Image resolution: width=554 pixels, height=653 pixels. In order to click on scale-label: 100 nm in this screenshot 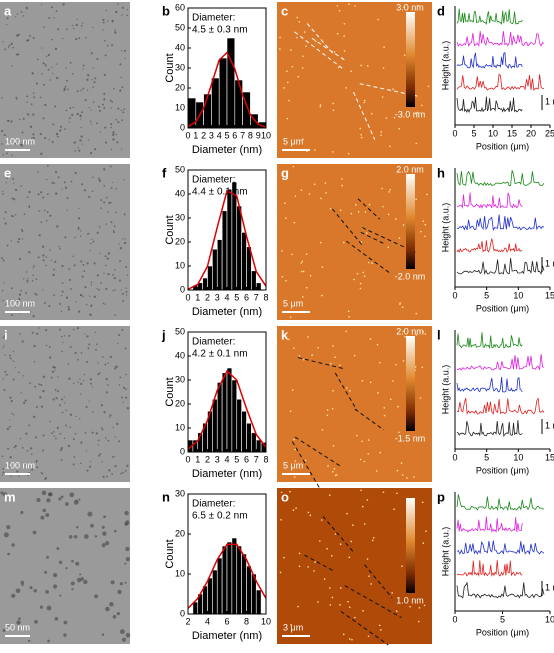, I will do `click(20, 465)`.